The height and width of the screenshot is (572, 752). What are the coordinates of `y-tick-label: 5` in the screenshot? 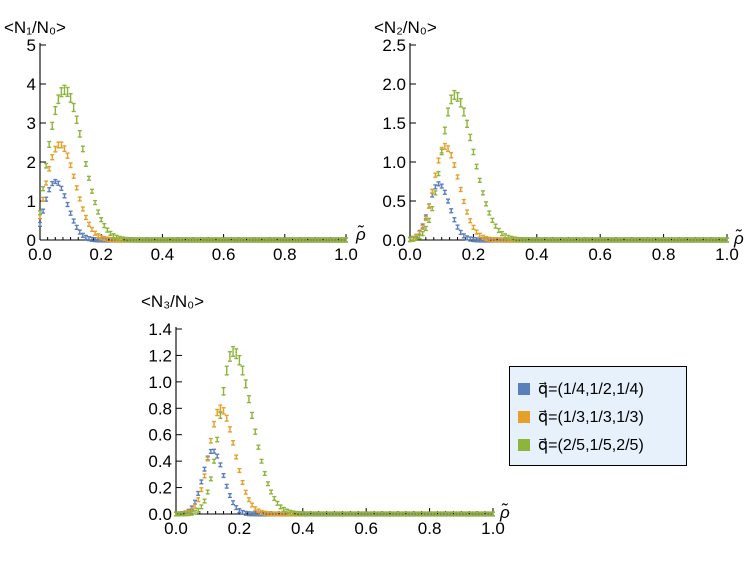 It's located at (31, 45).